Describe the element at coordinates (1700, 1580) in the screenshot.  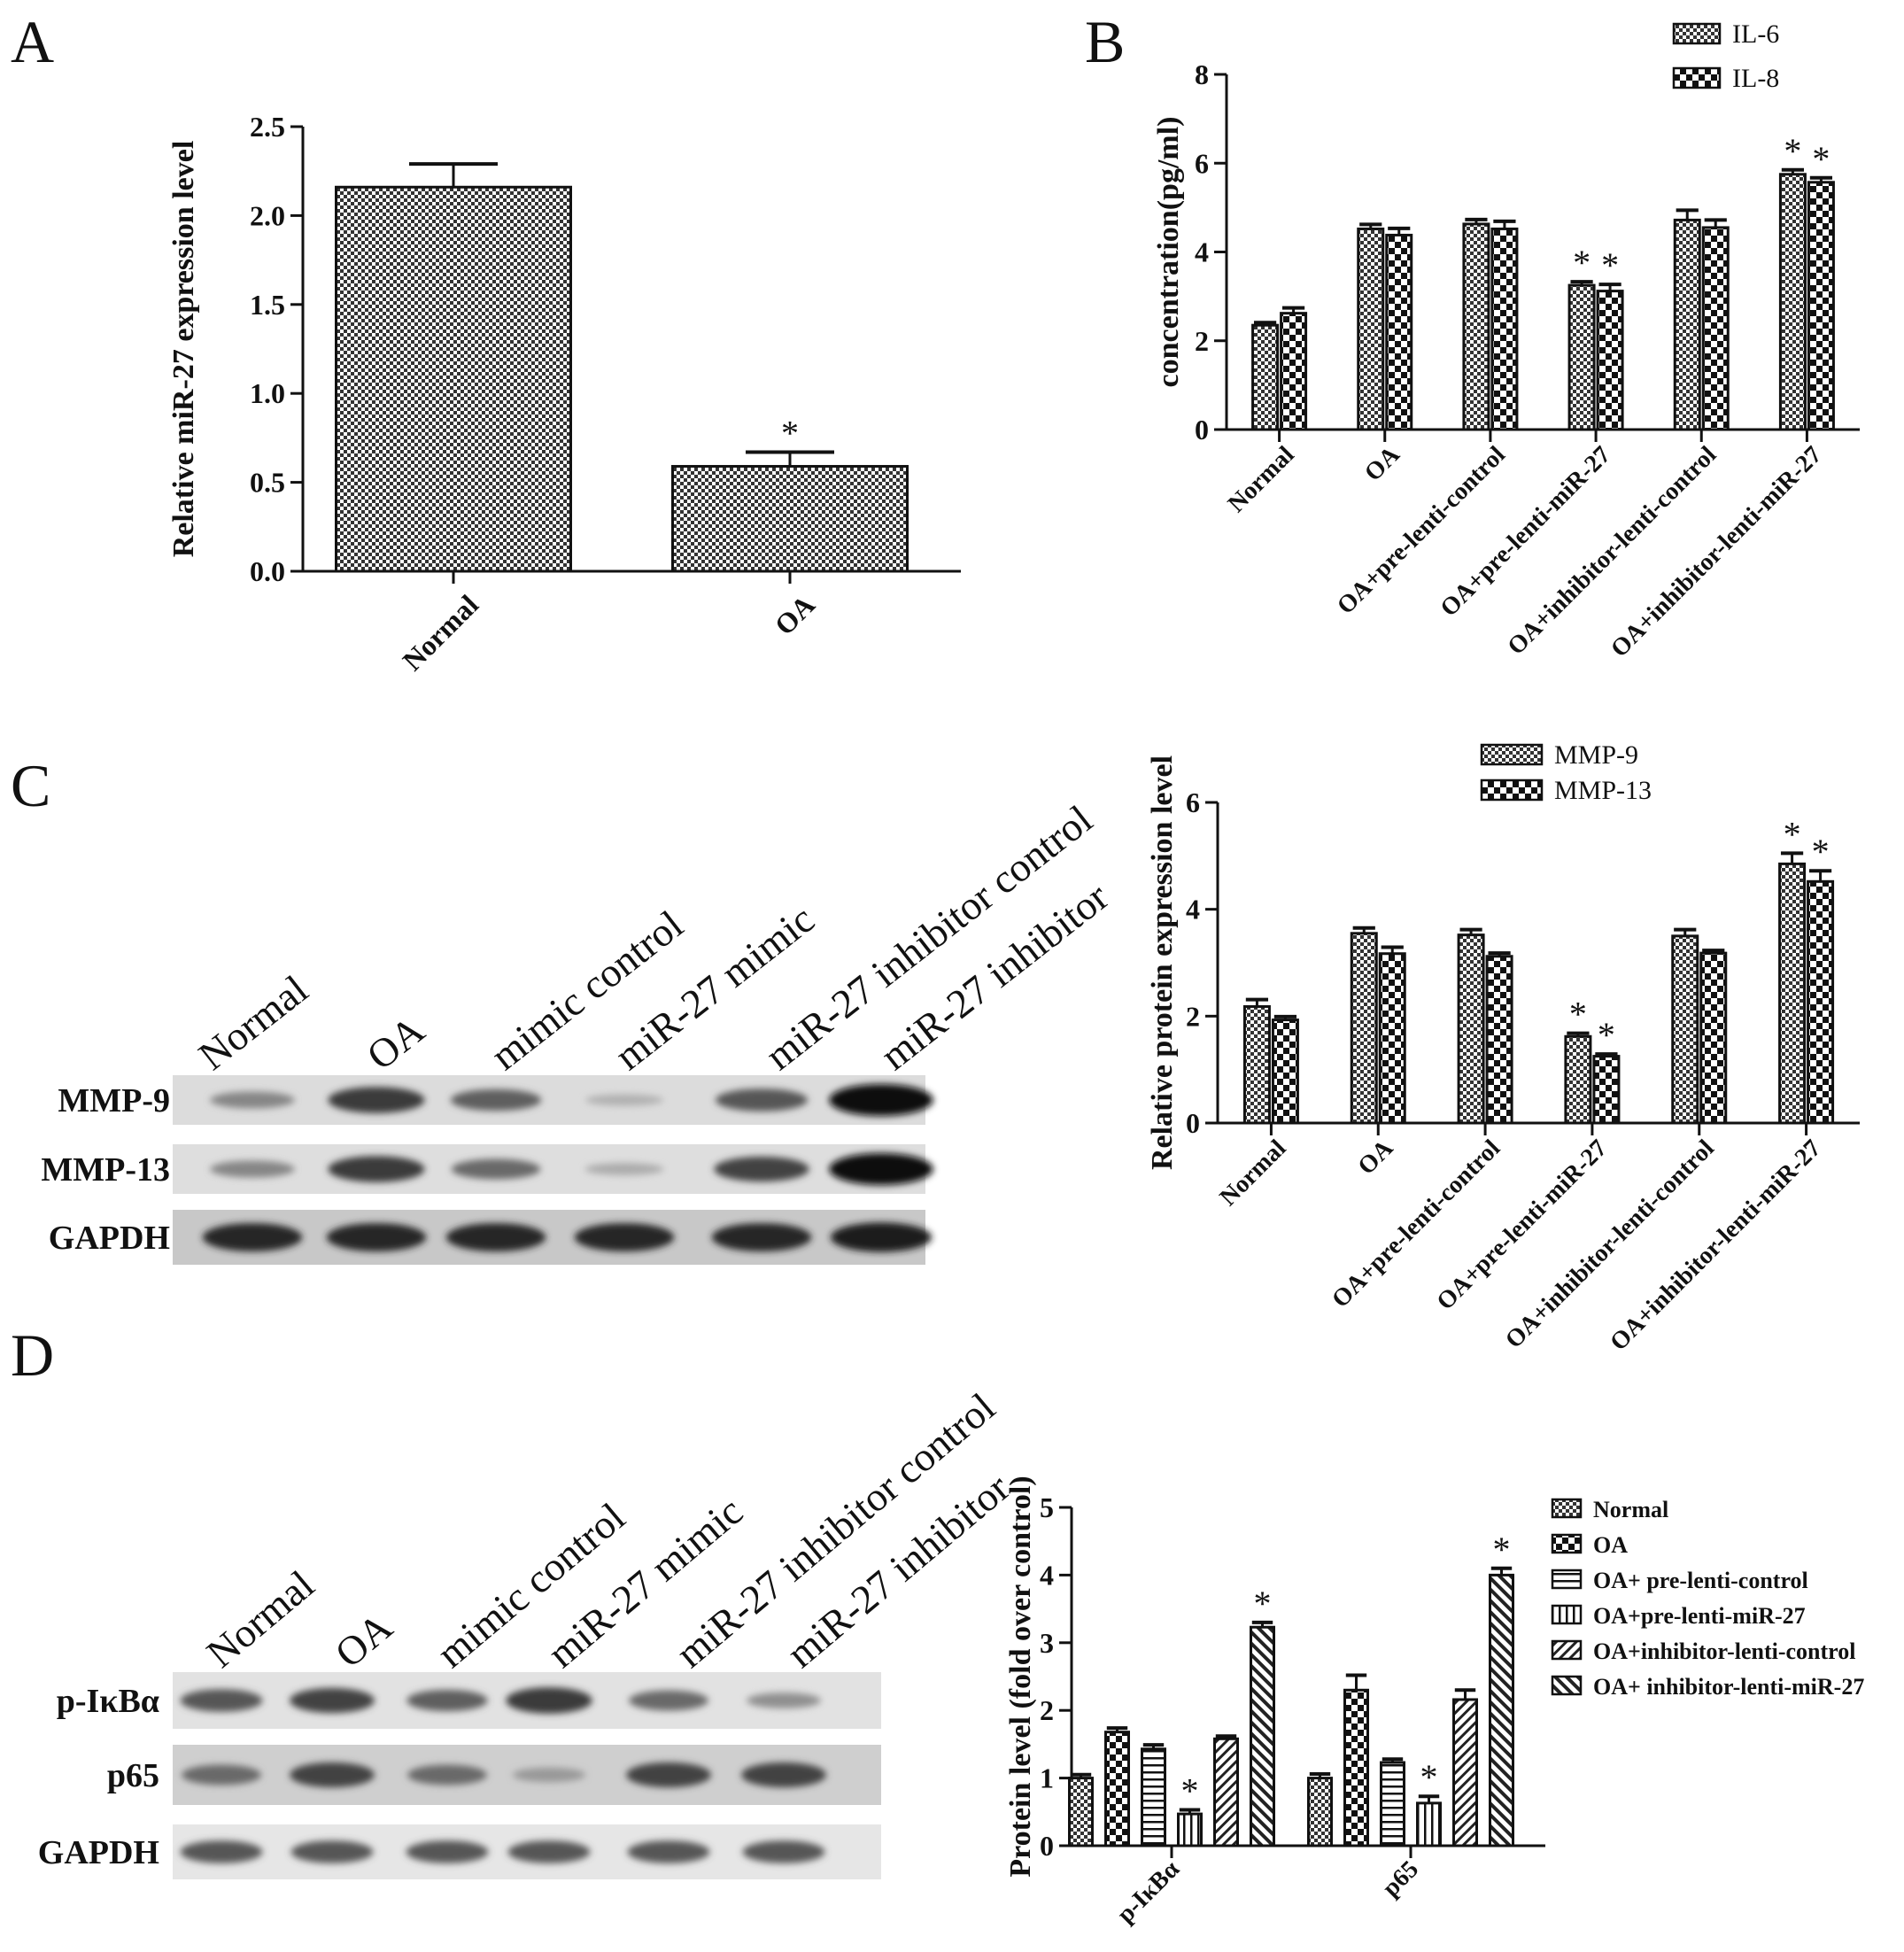
I see `legend-label: OA+ pre-lenti-control` at that location.